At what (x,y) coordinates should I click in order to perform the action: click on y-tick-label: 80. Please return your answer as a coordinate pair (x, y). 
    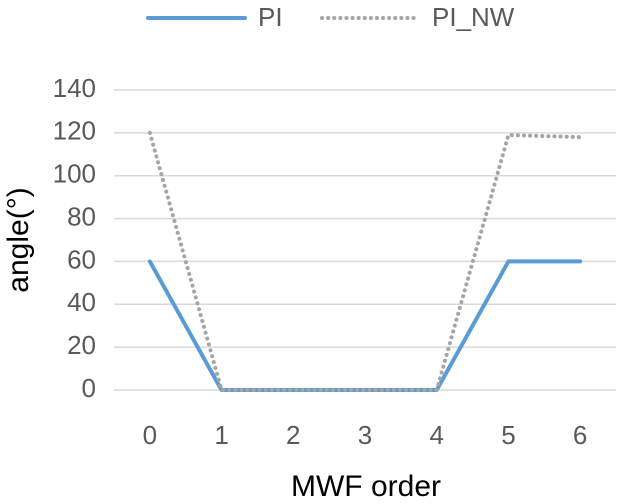
    Looking at the image, I should click on (81, 216).